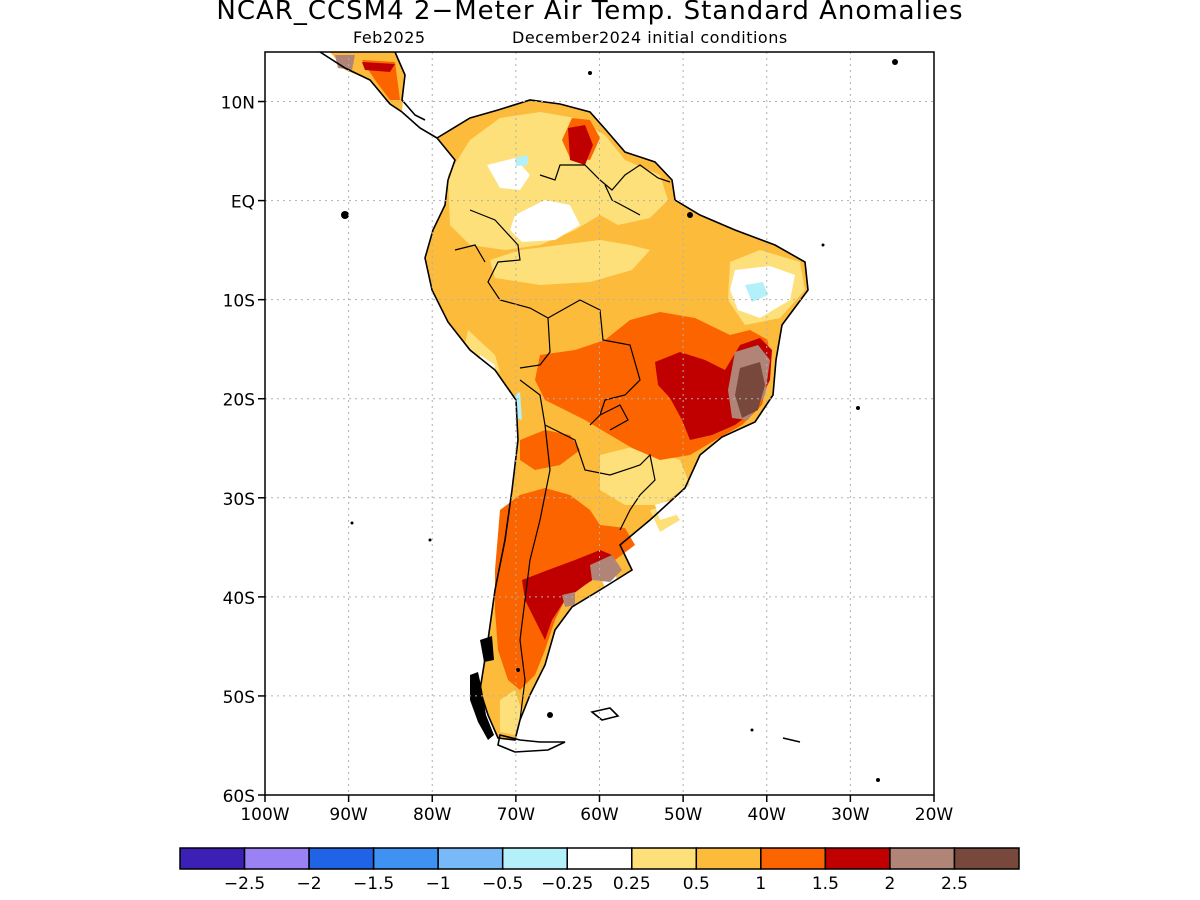 This screenshot has height=900, width=1200. What do you see at coordinates (239, 599) in the screenshot?
I see `lat-tick-label: 40S` at bounding box center [239, 599].